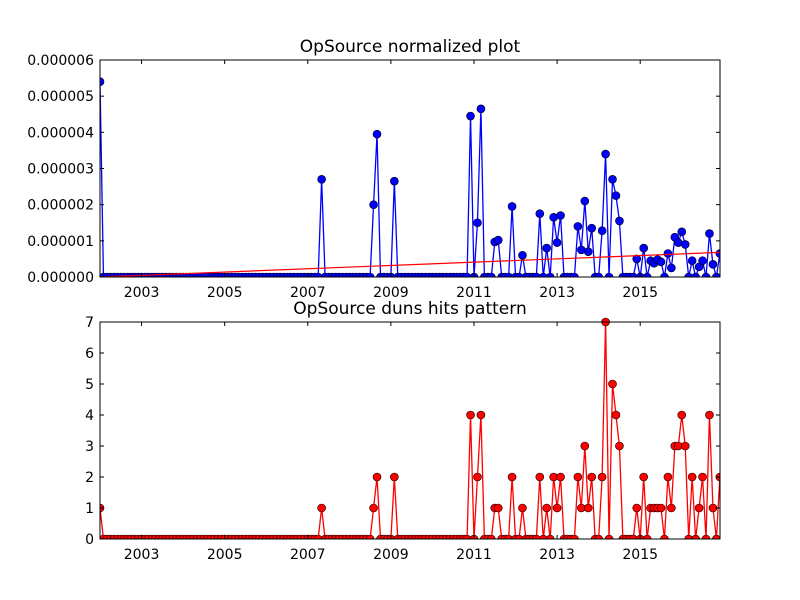 This screenshot has height=600, width=800. I want to click on y-tick-label: 4, so click(89, 416).